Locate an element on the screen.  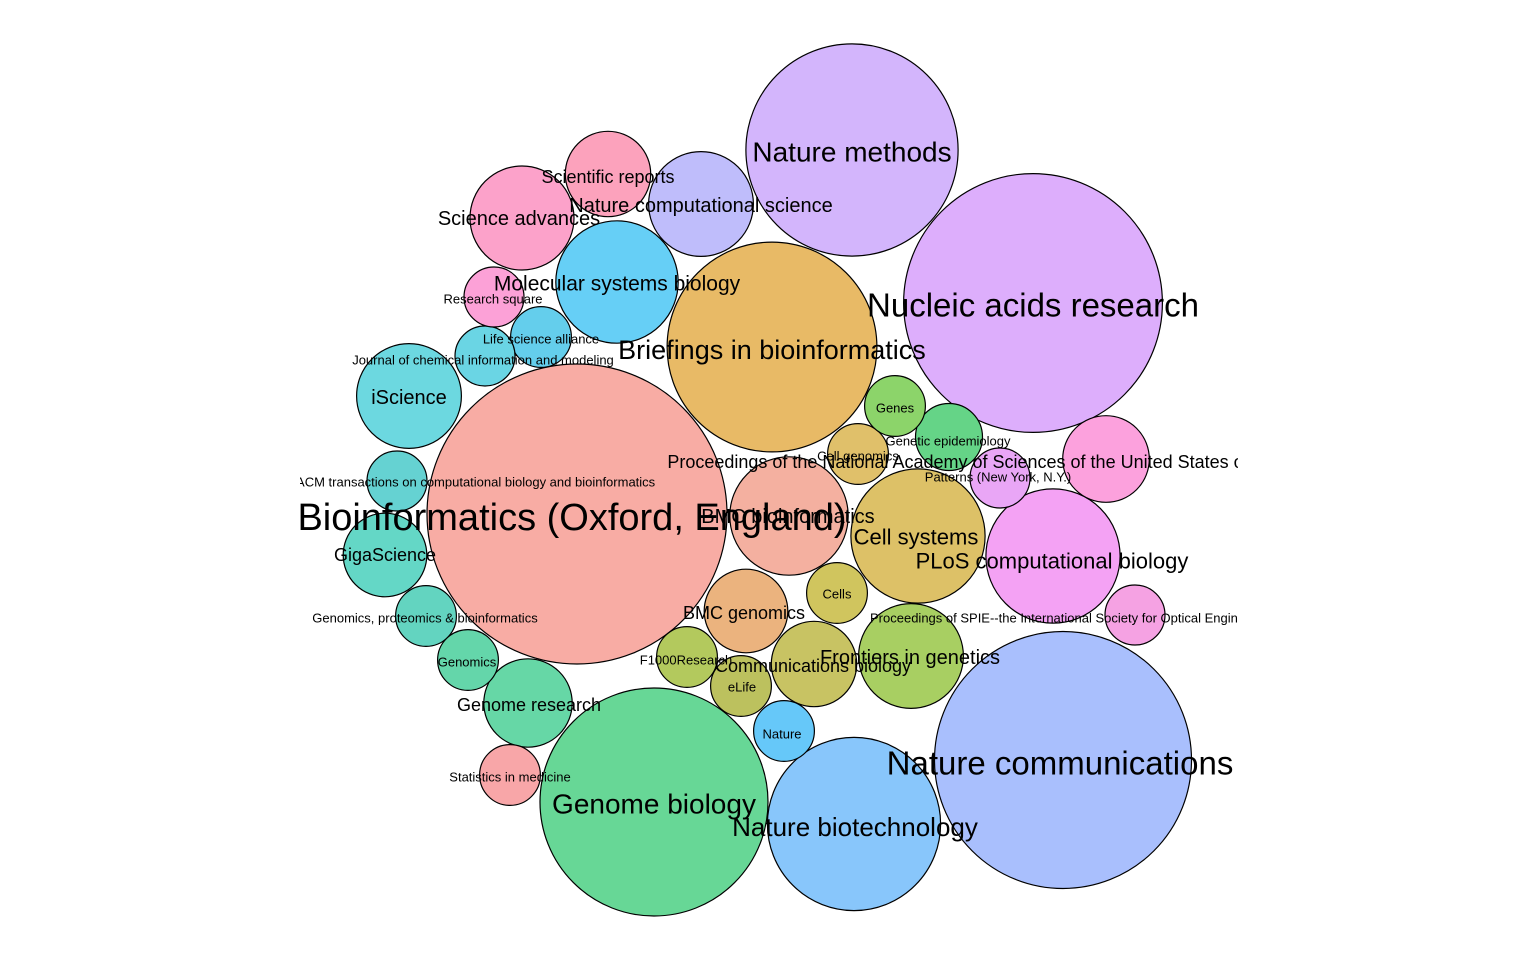
bubble-label-molecular-systems-biology: Molecular systems biology is located at coordinates (617, 284).